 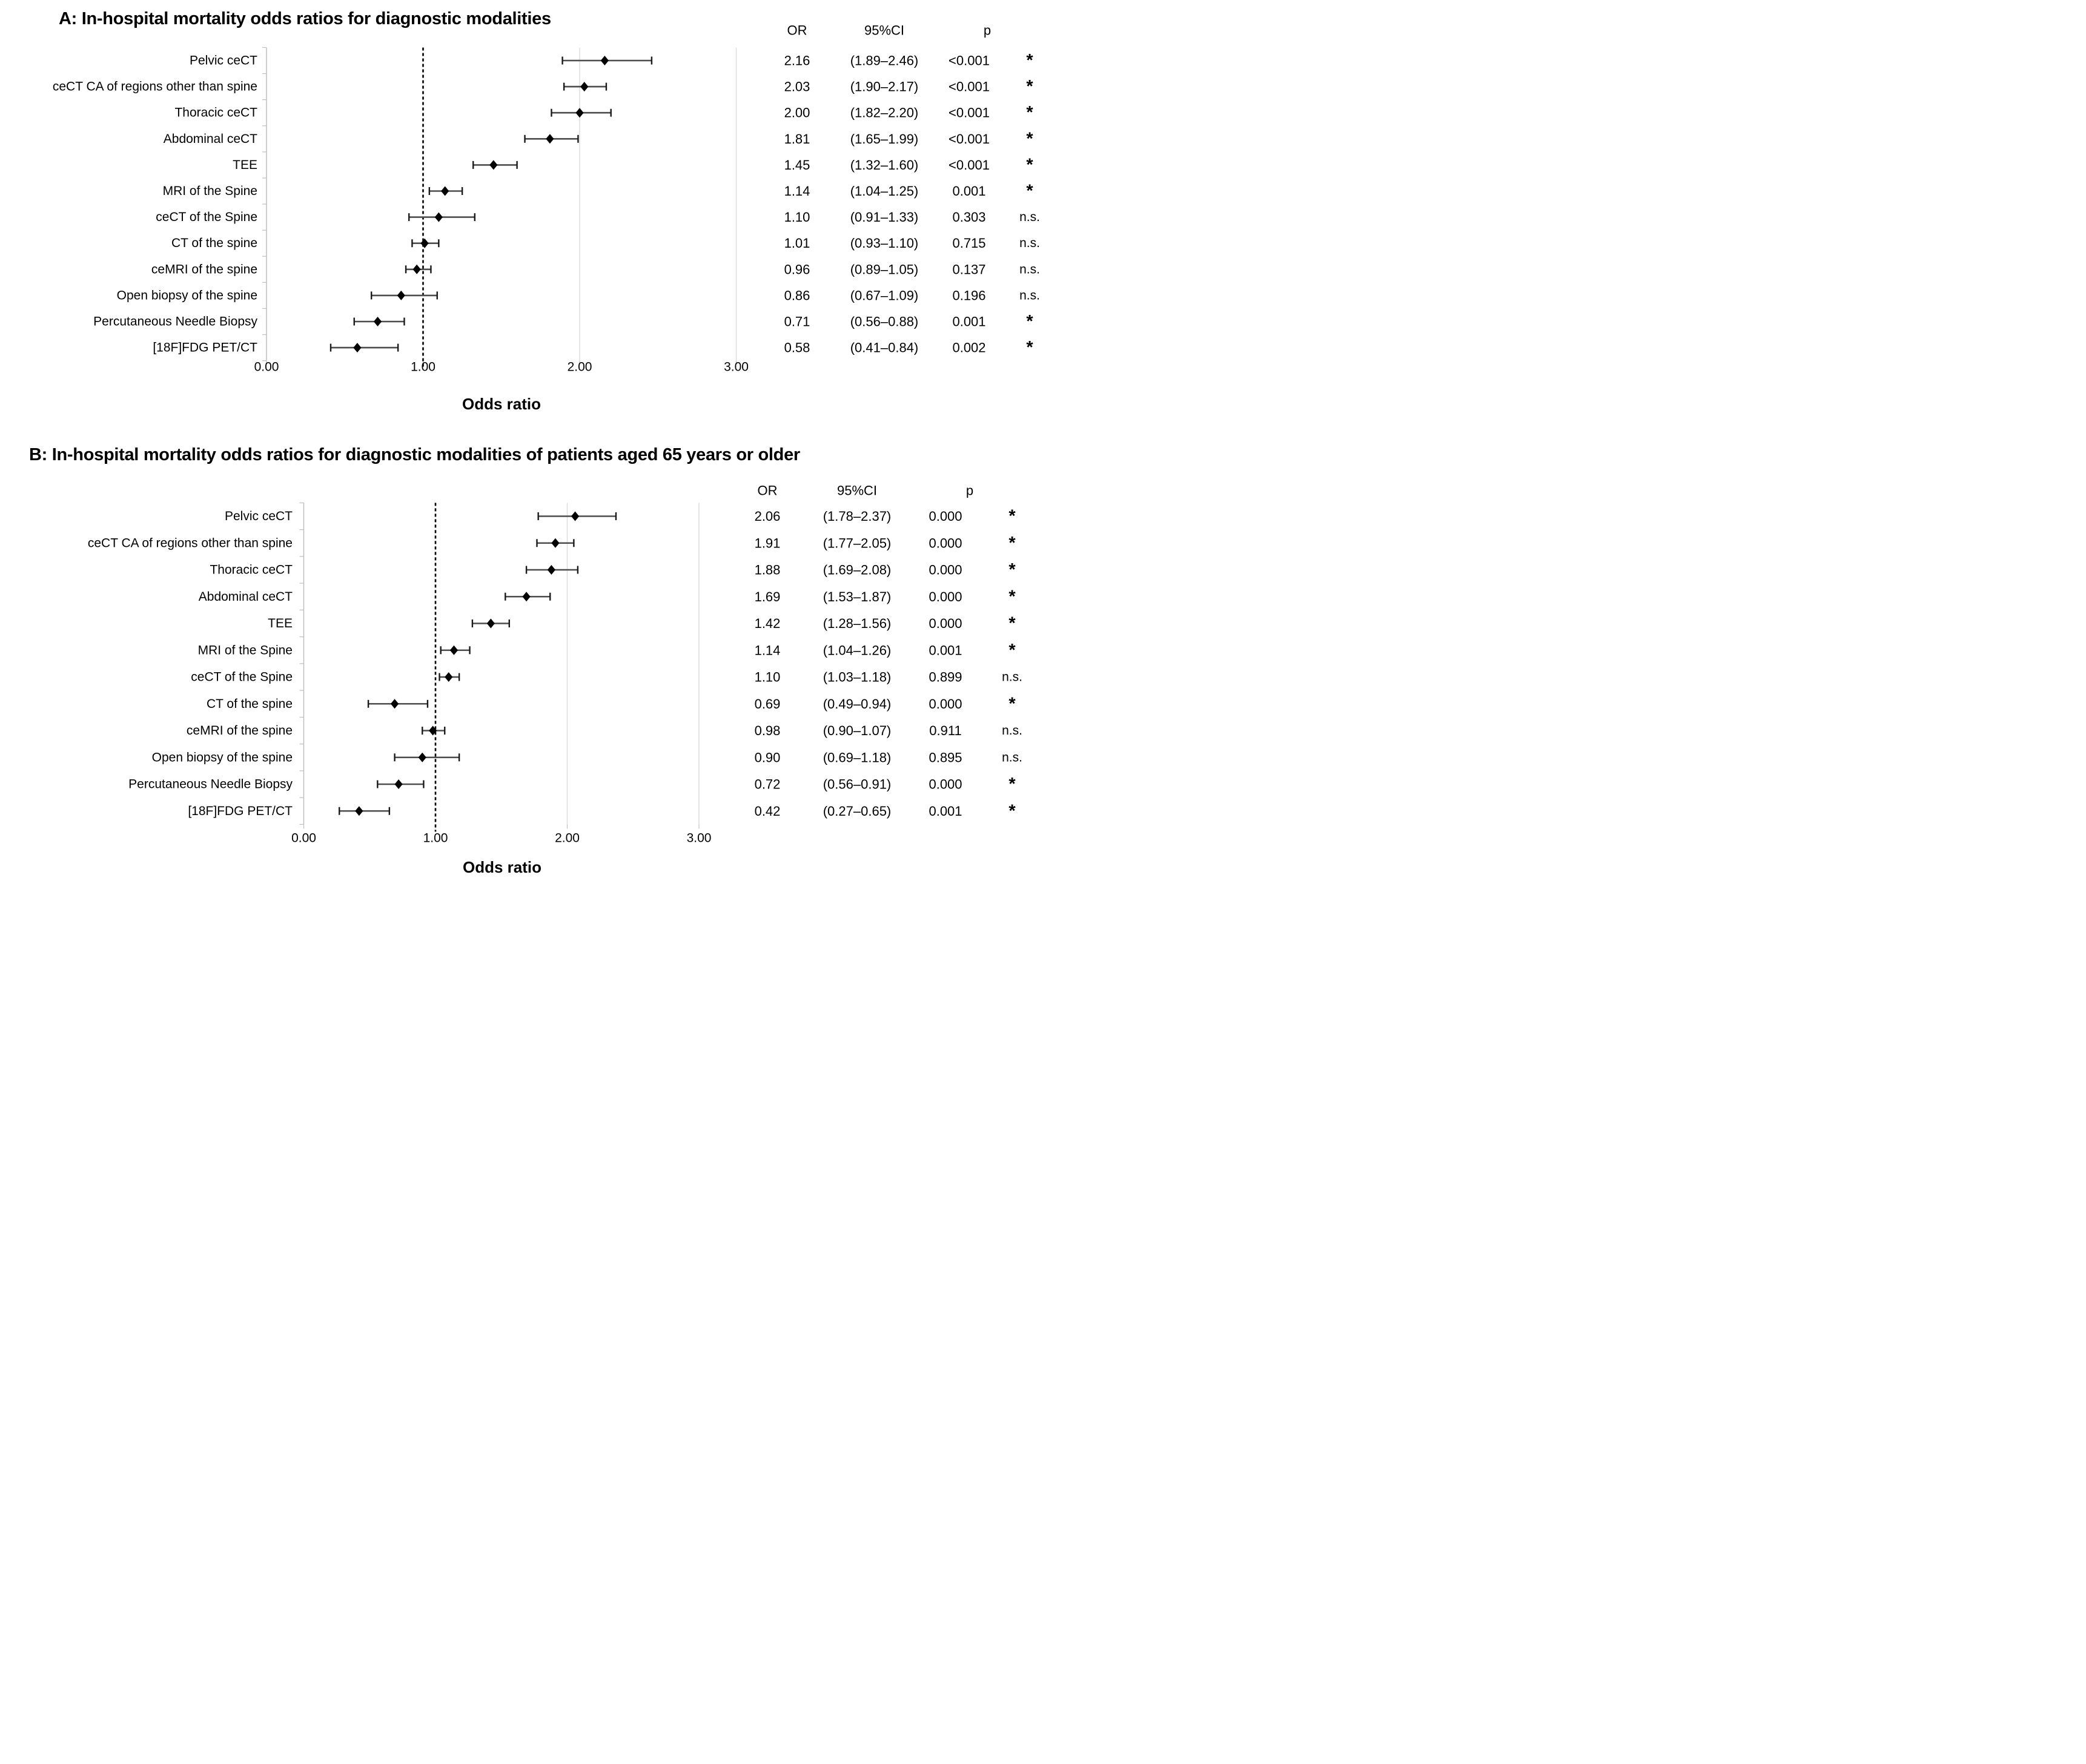 I want to click on x-axis-title: Odds ratio, so click(x=502, y=404).